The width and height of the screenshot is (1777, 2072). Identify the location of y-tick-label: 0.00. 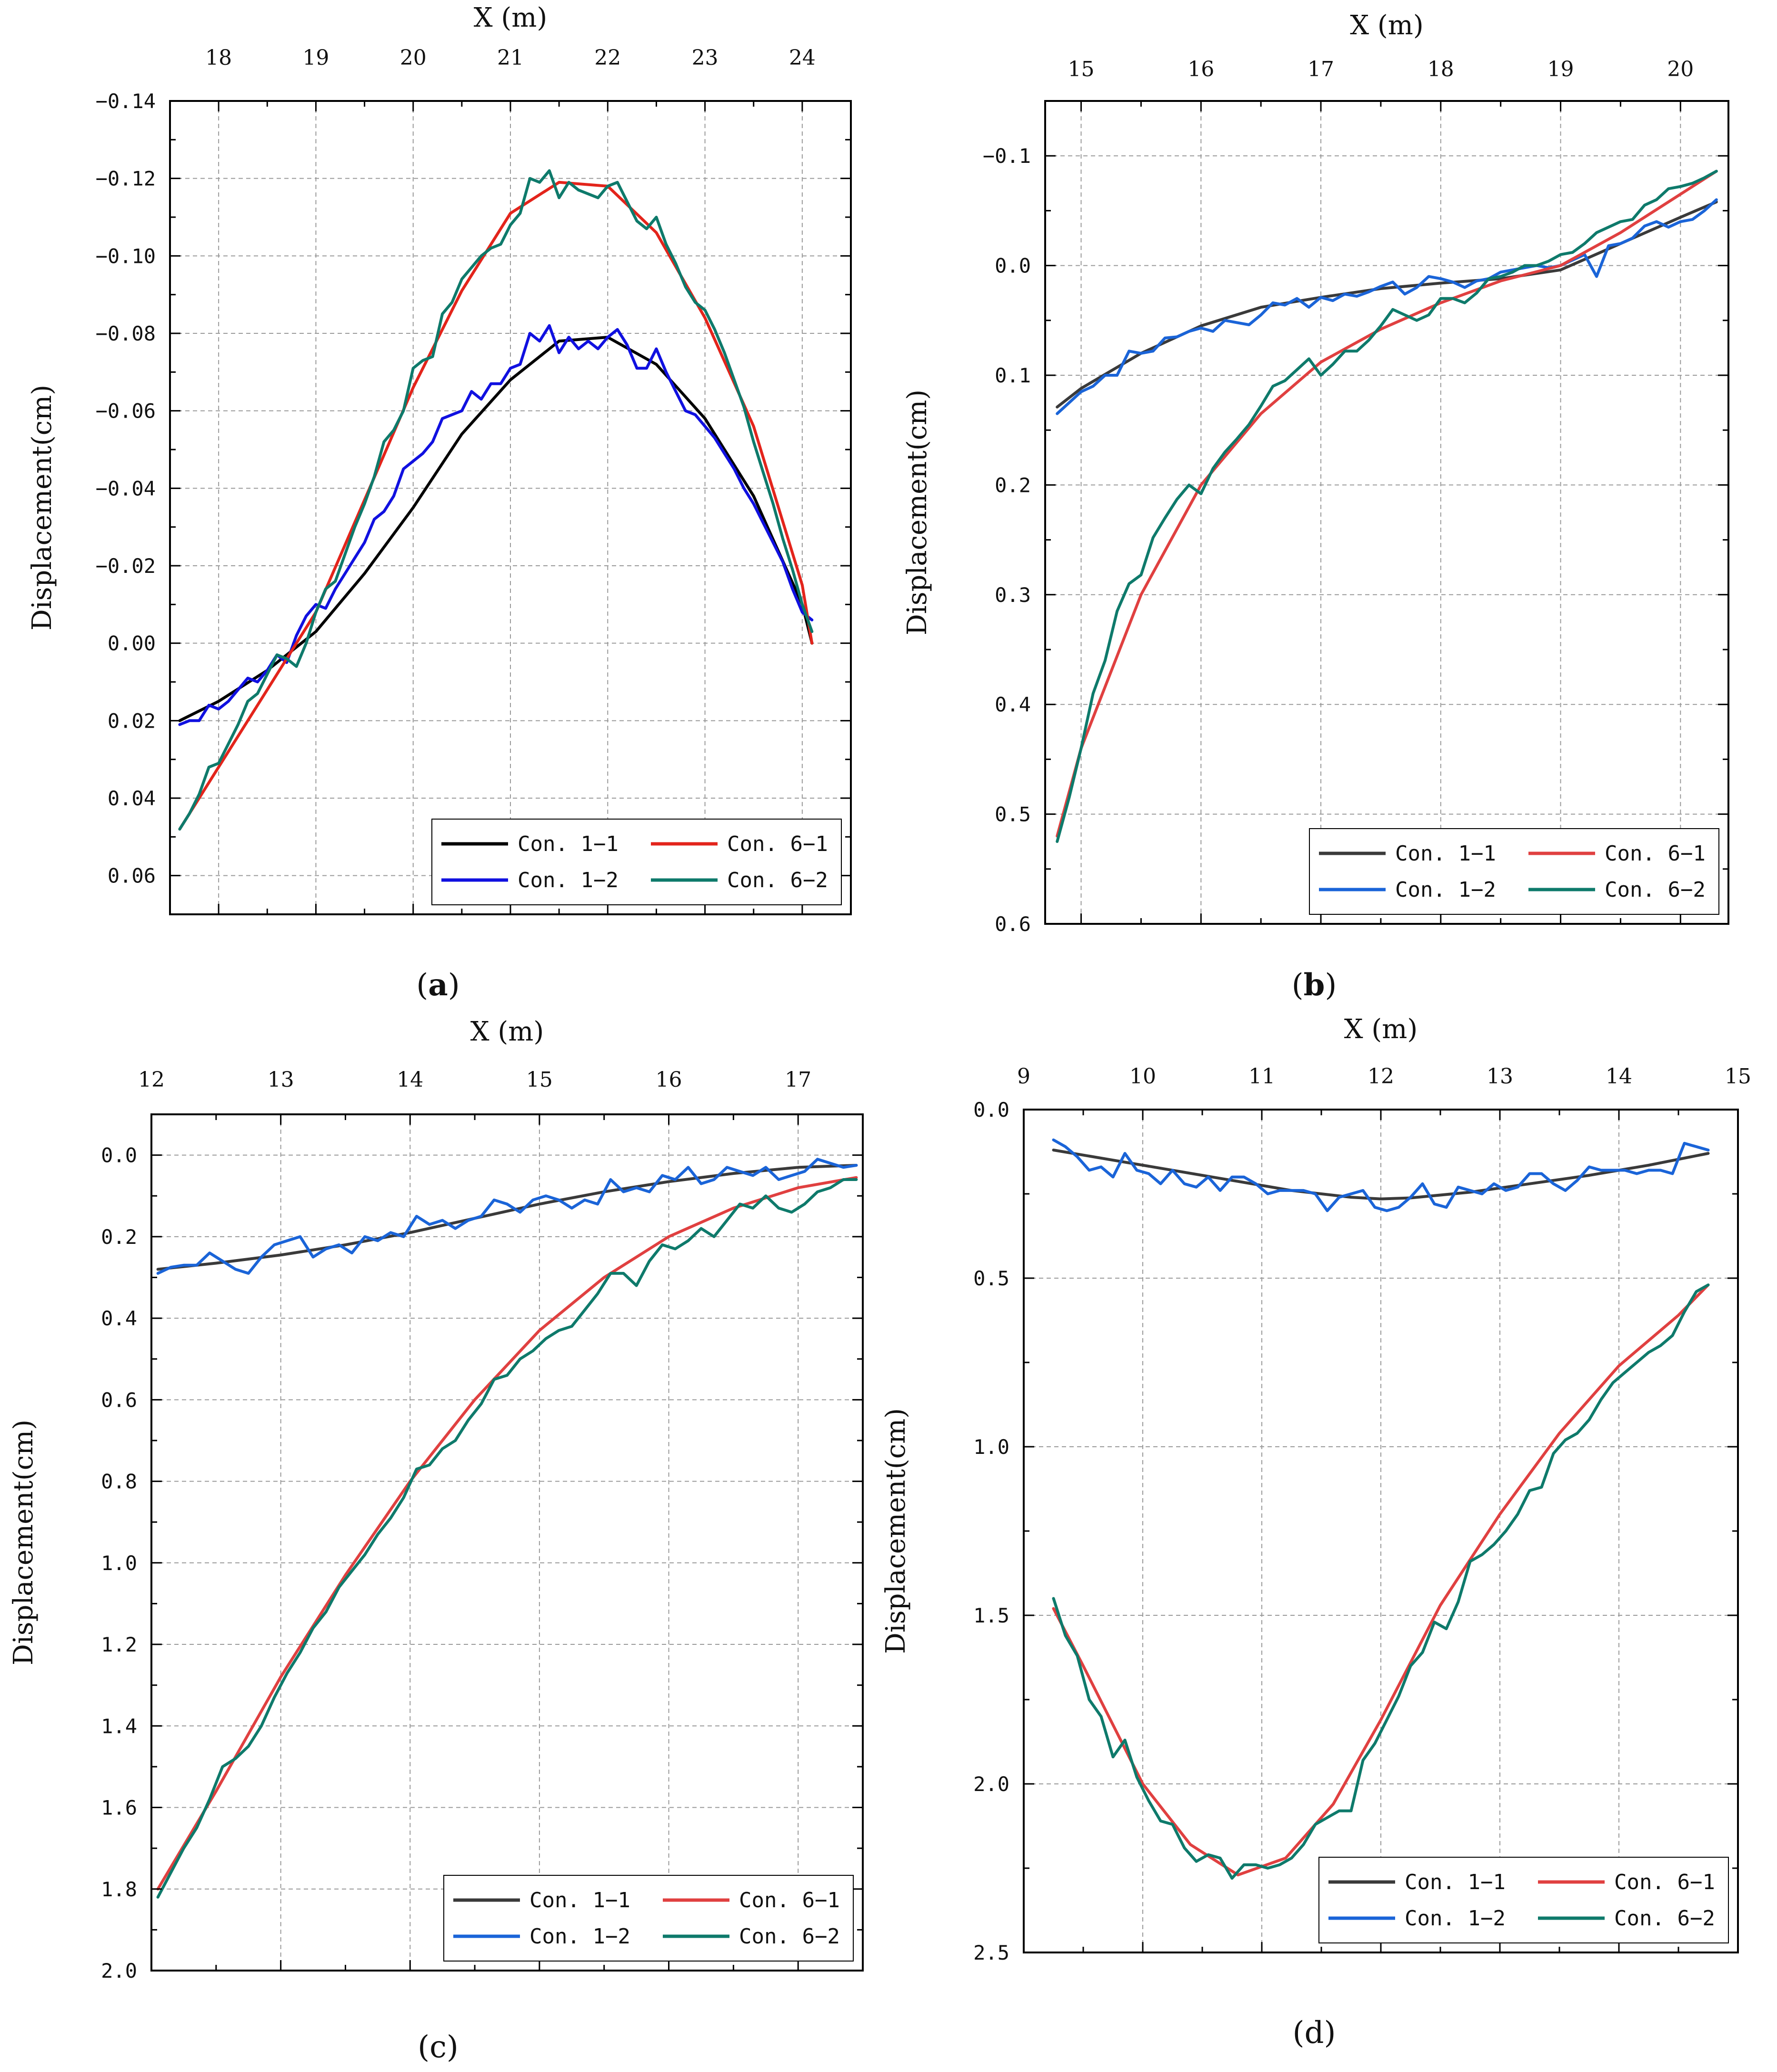
(132, 643).